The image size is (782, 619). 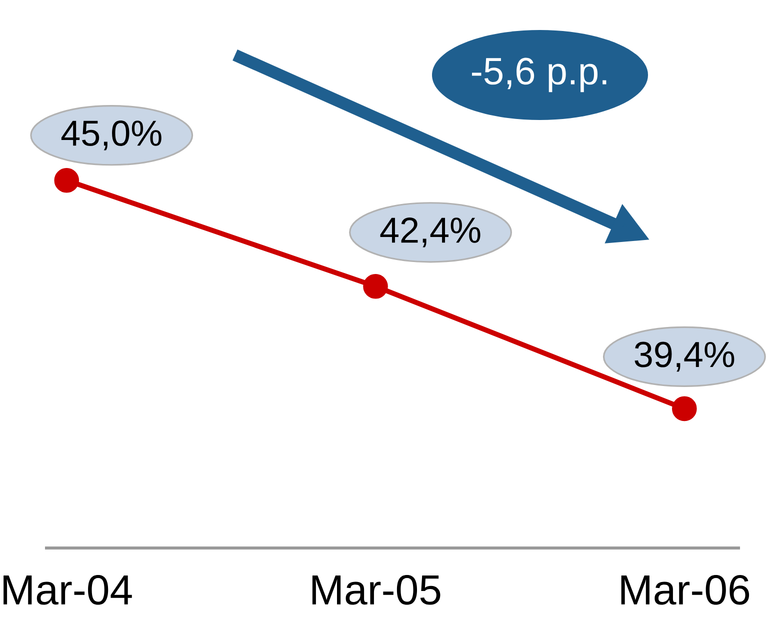 I want to click on data-label: 42,4%, so click(x=430, y=232).